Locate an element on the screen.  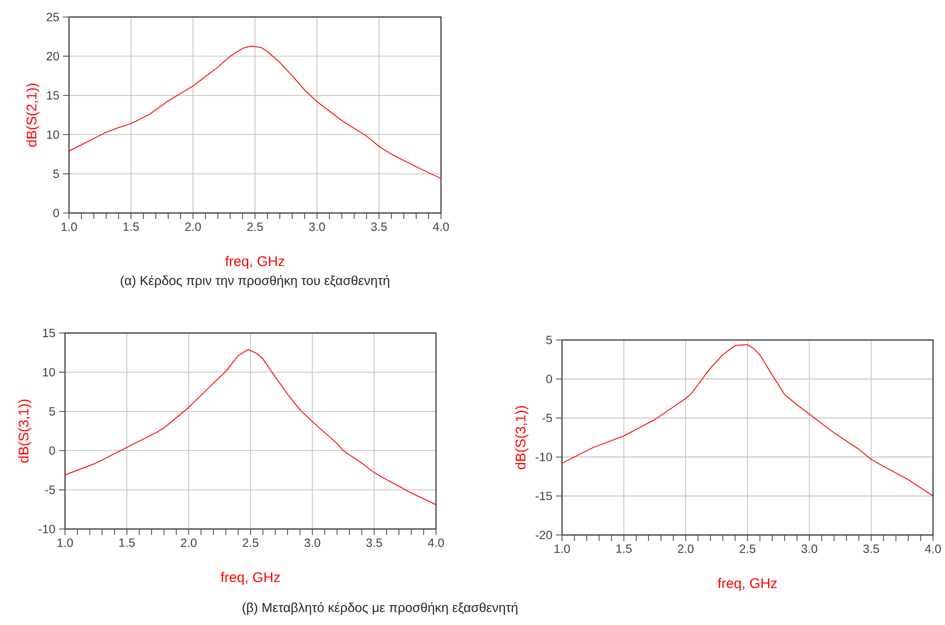
text: (α) Κέρδος πριν την προσθήκη του εξασθενητή is located at coordinates (255, 281).